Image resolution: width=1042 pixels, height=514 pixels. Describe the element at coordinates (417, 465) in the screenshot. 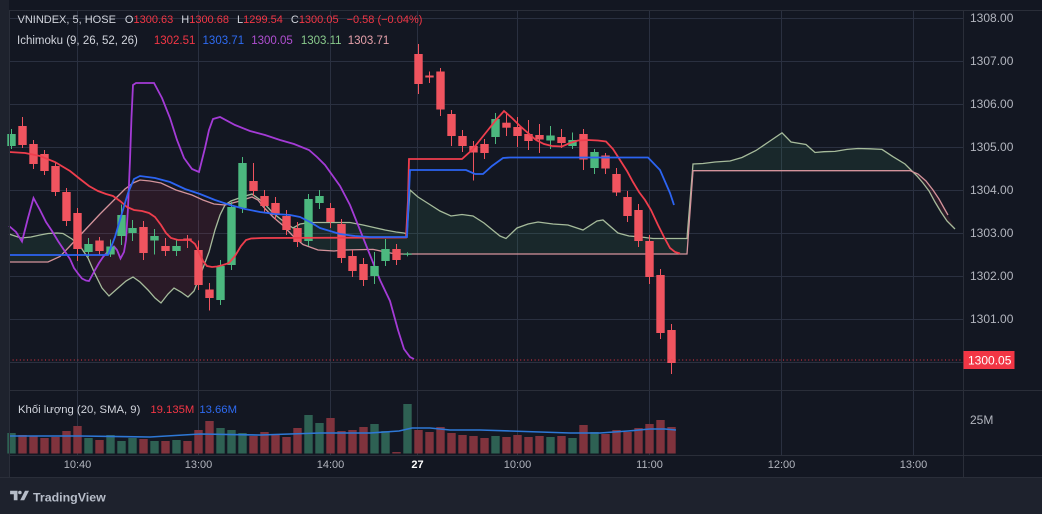

I see `svg-text: 27` at that location.